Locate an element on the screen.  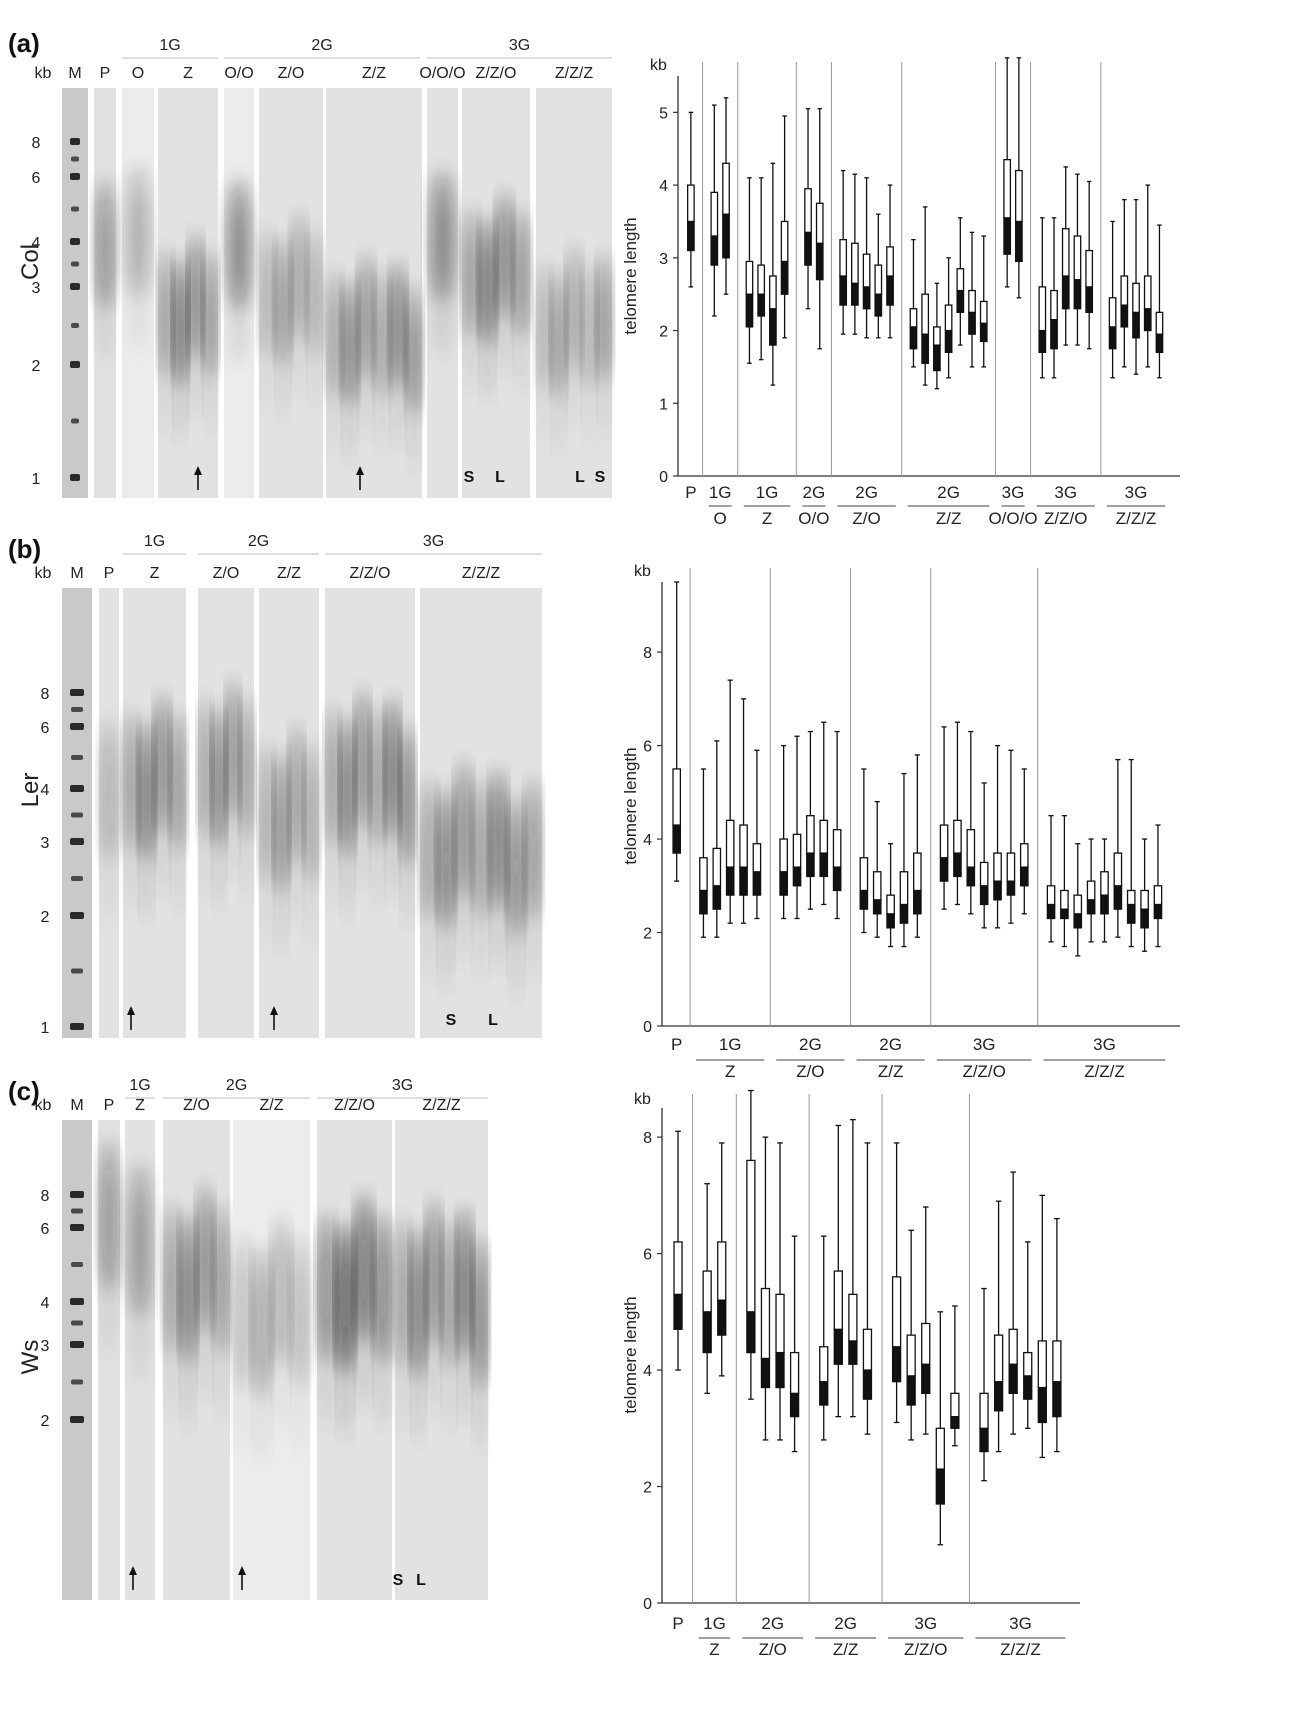
size-marker-label: 8 is located at coordinates (36, 143).